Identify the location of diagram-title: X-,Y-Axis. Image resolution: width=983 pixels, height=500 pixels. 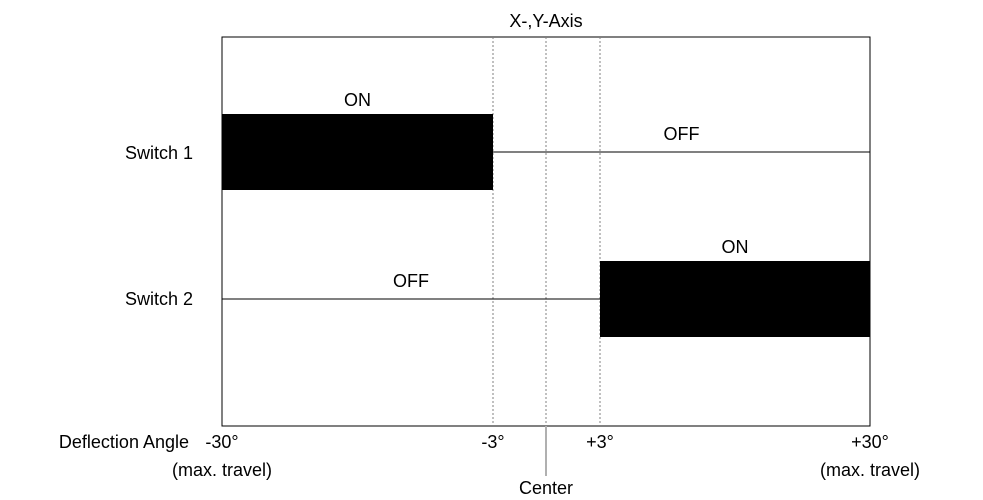
(545, 21).